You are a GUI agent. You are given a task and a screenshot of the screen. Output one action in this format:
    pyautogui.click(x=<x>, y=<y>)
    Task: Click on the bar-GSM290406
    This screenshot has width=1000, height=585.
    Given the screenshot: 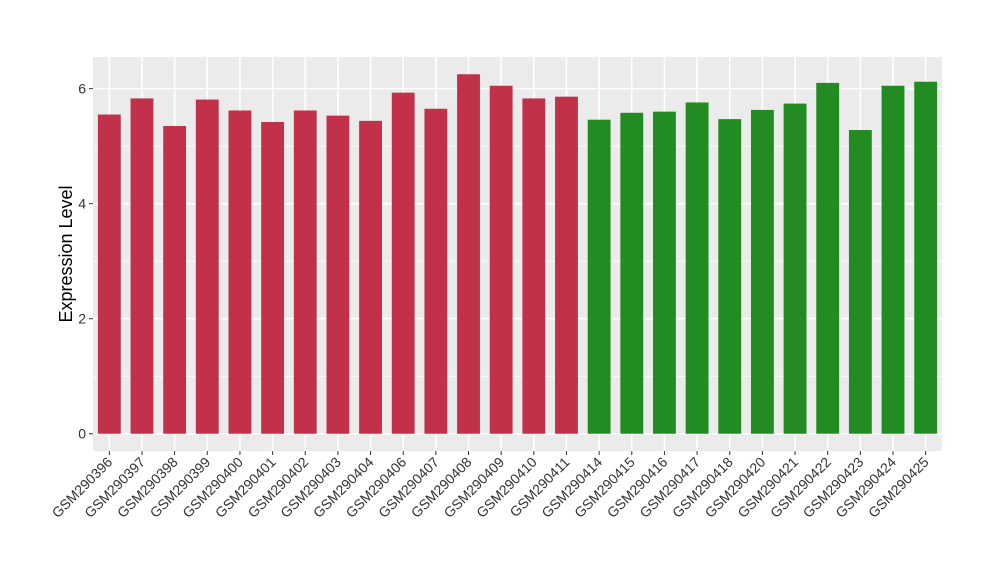 What is the action you would take?
    pyautogui.click(x=403, y=263)
    